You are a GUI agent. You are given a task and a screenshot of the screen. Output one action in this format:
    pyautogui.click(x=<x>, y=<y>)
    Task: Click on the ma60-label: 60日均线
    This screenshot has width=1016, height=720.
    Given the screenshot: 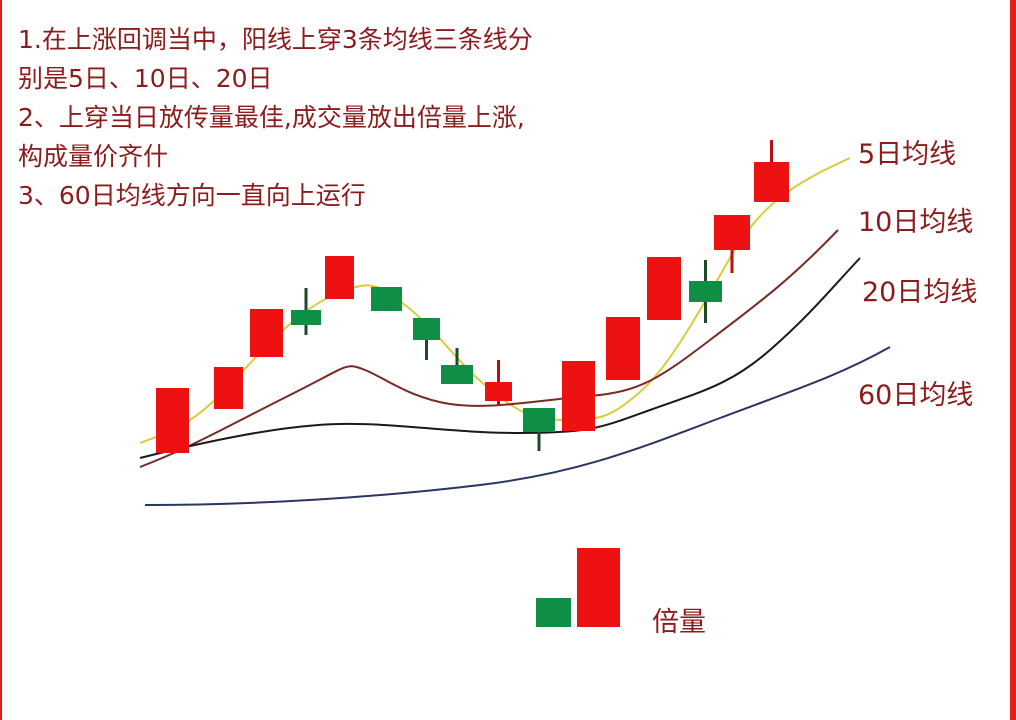 What is the action you would take?
    pyautogui.click(x=916, y=395)
    